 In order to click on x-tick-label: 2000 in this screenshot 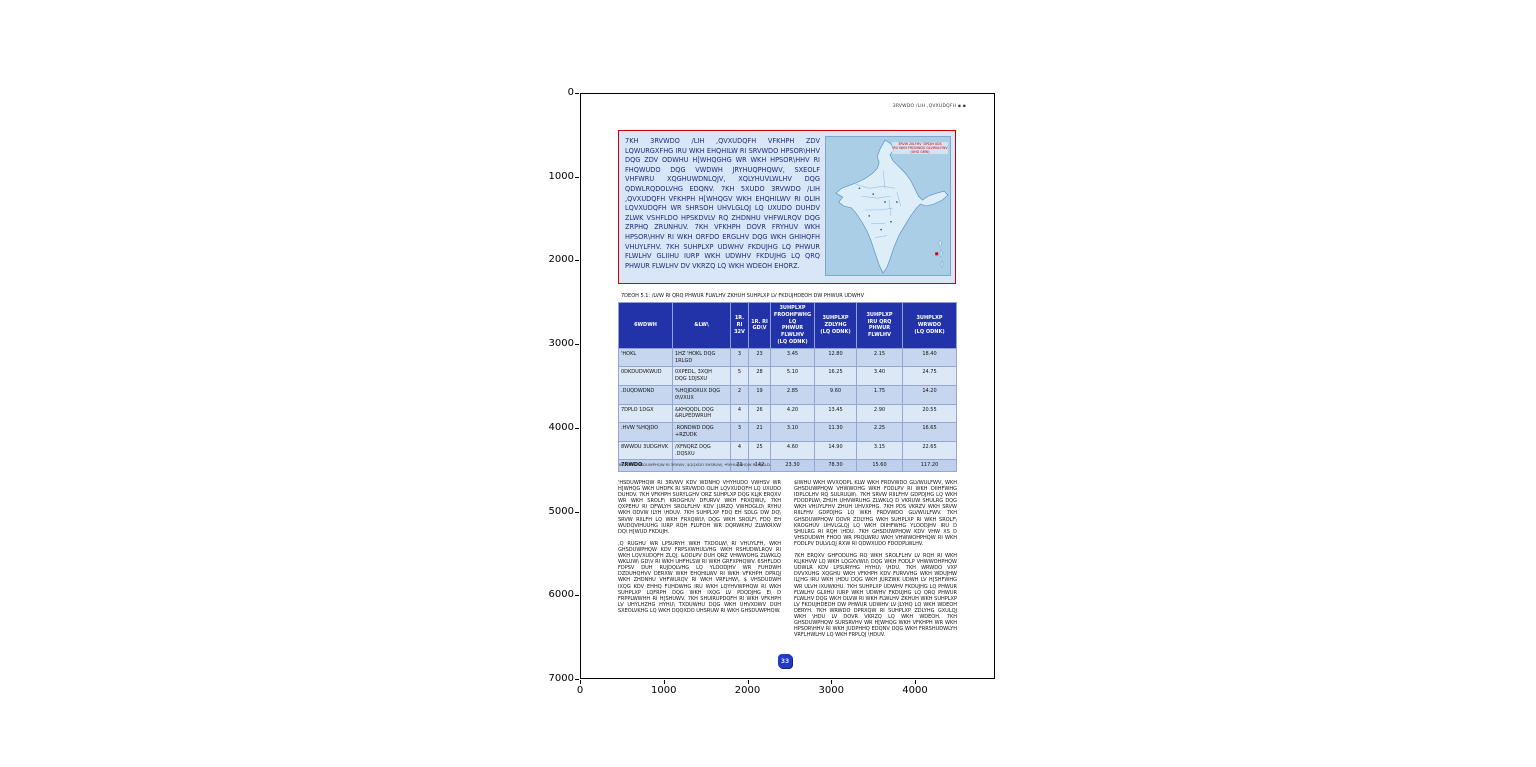, I will do `click(747, 690)`.